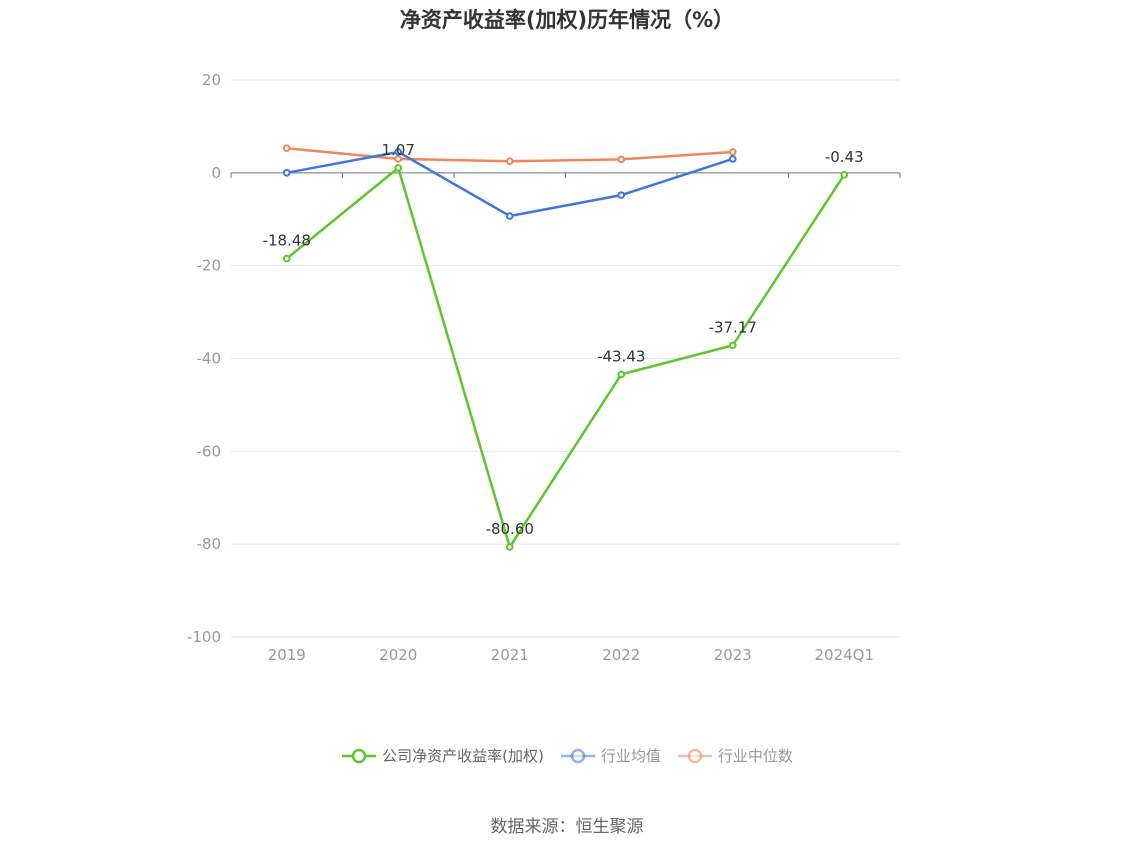 This screenshot has height=849, width=1134. Describe the element at coordinates (567, 20) in the screenshot. I see `chart-title: 净资产收益率(加权)历年情况（%）` at that location.